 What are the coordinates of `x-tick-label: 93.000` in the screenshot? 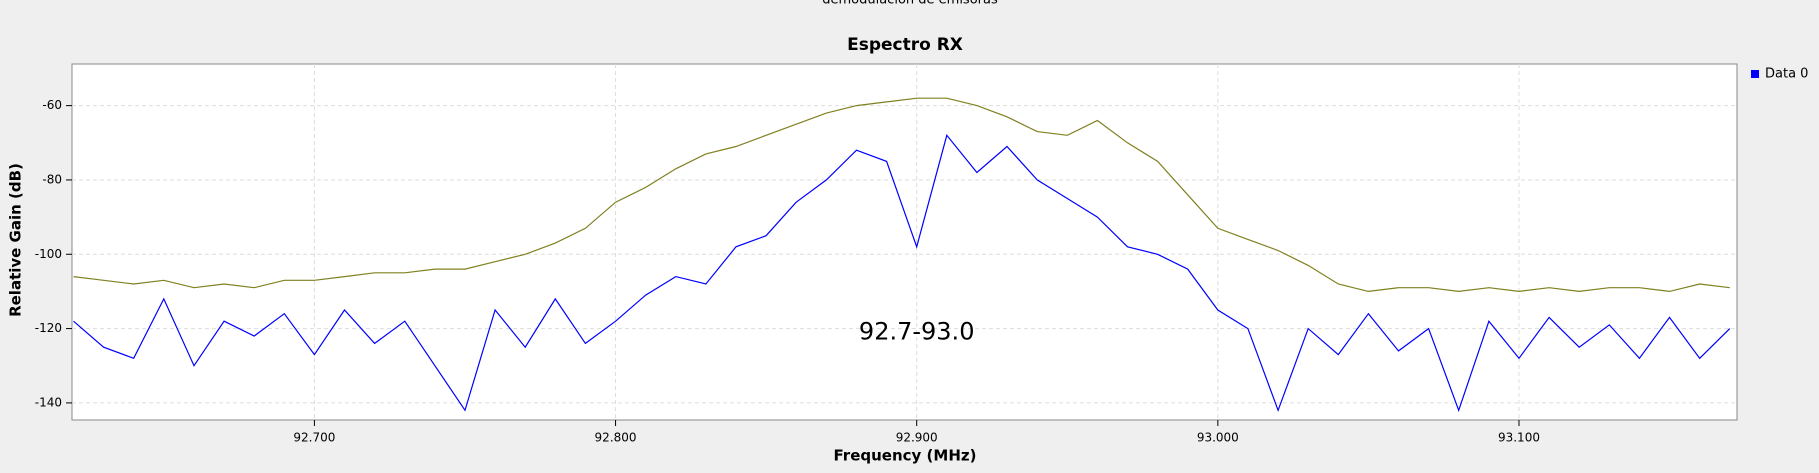 It's located at (1218, 438).